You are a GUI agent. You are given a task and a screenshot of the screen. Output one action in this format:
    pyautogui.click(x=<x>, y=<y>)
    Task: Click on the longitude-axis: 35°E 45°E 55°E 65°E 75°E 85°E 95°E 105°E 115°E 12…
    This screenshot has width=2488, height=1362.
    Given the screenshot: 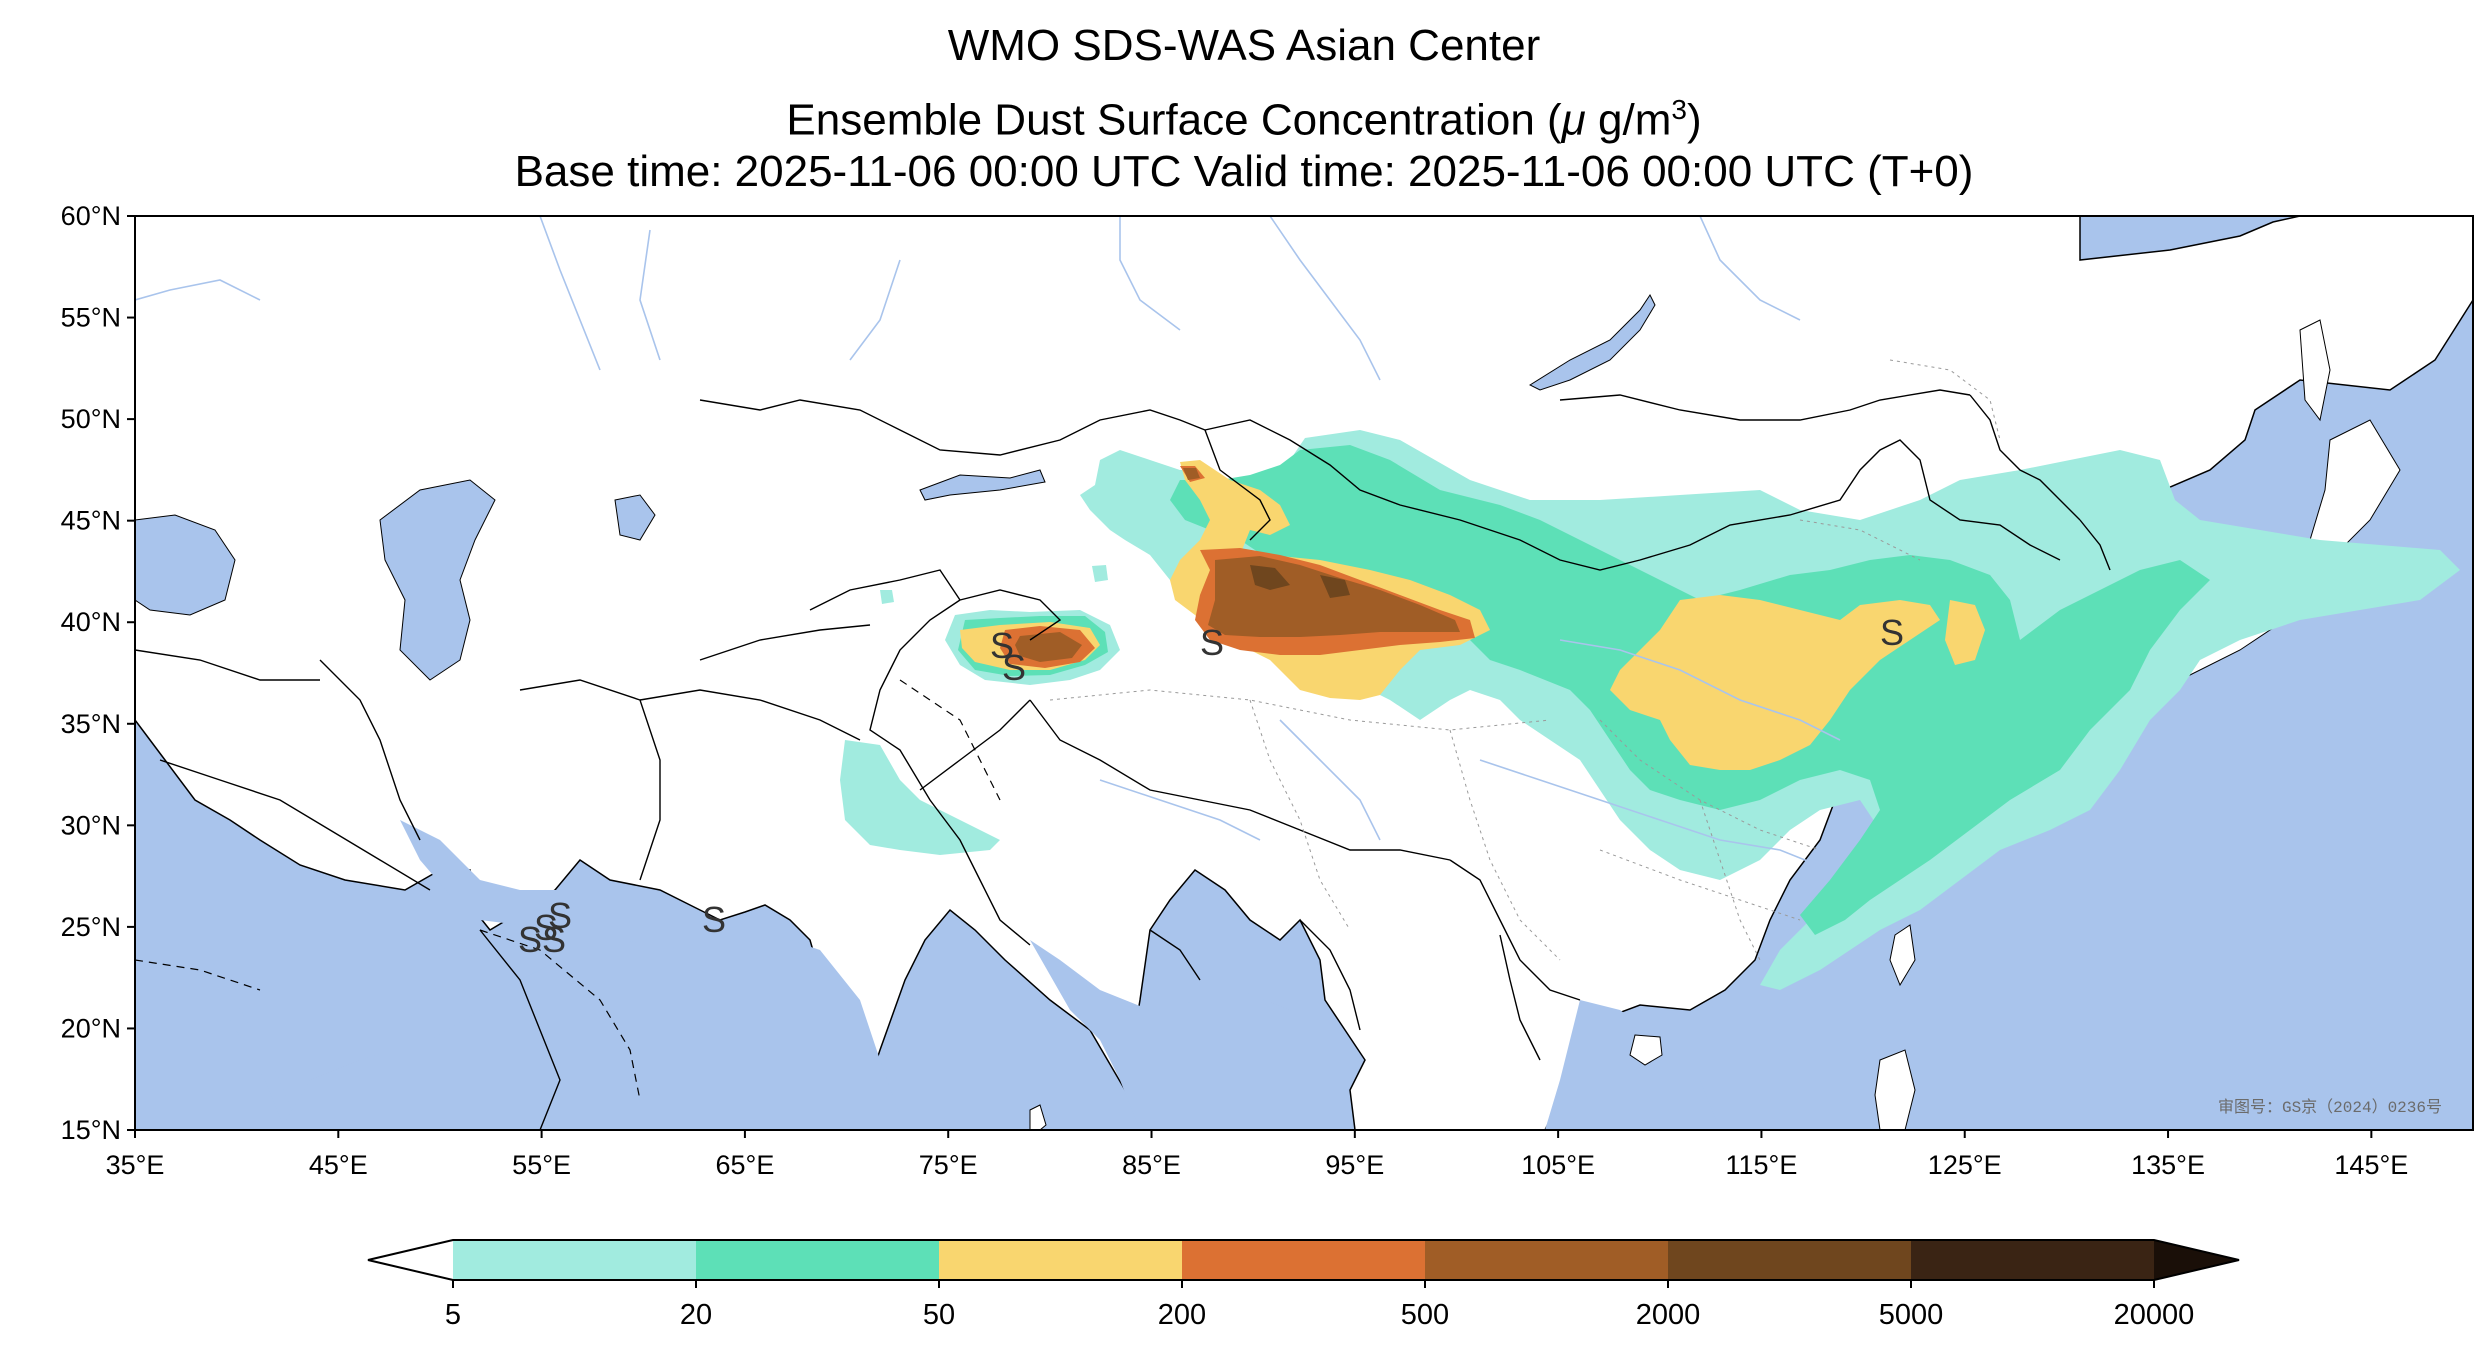 What is the action you would take?
    pyautogui.click(x=1257, y=1155)
    